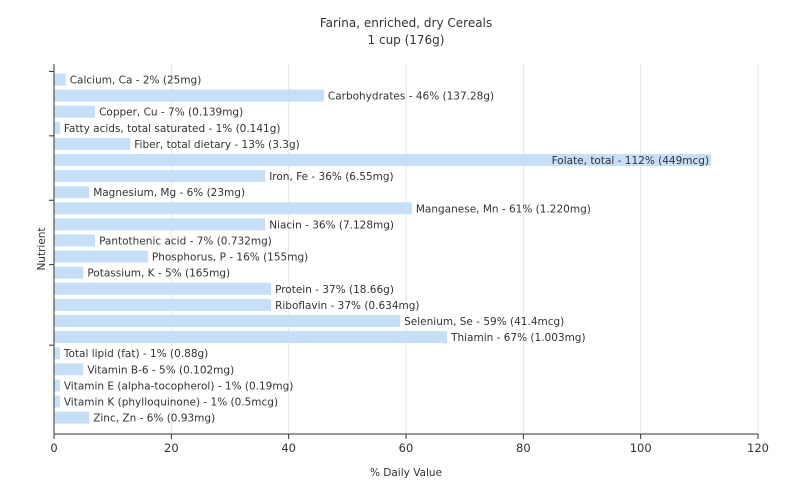 The height and width of the screenshot is (504, 800). Describe the element at coordinates (484, 322) in the screenshot. I see `bar-label: Selenium, Se - 59% (41.4mcg)` at that location.